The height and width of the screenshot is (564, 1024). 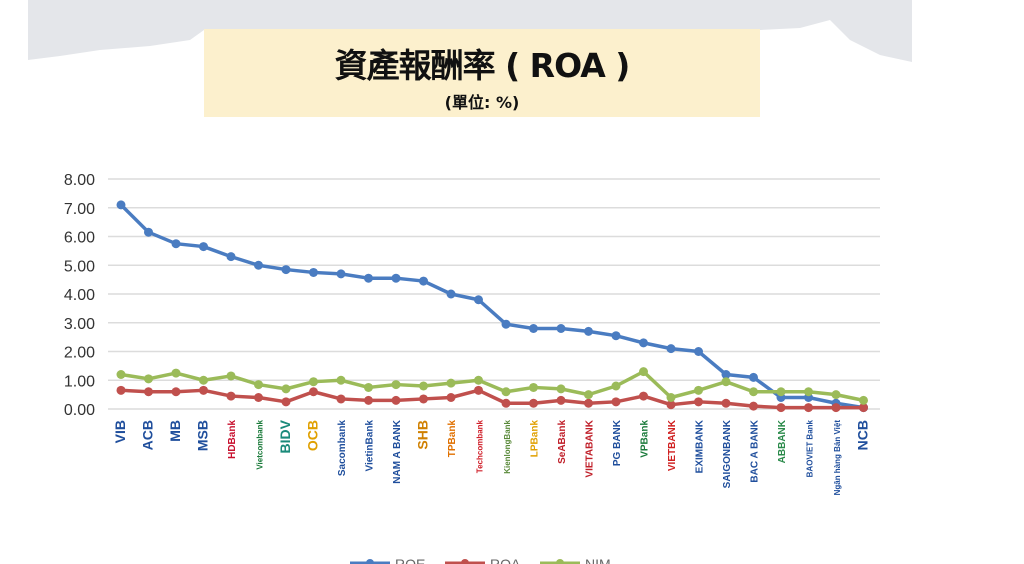 What do you see at coordinates (232, 439) in the screenshot?
I see `x-category-label: HDBank` at bounding box center [232, 439].